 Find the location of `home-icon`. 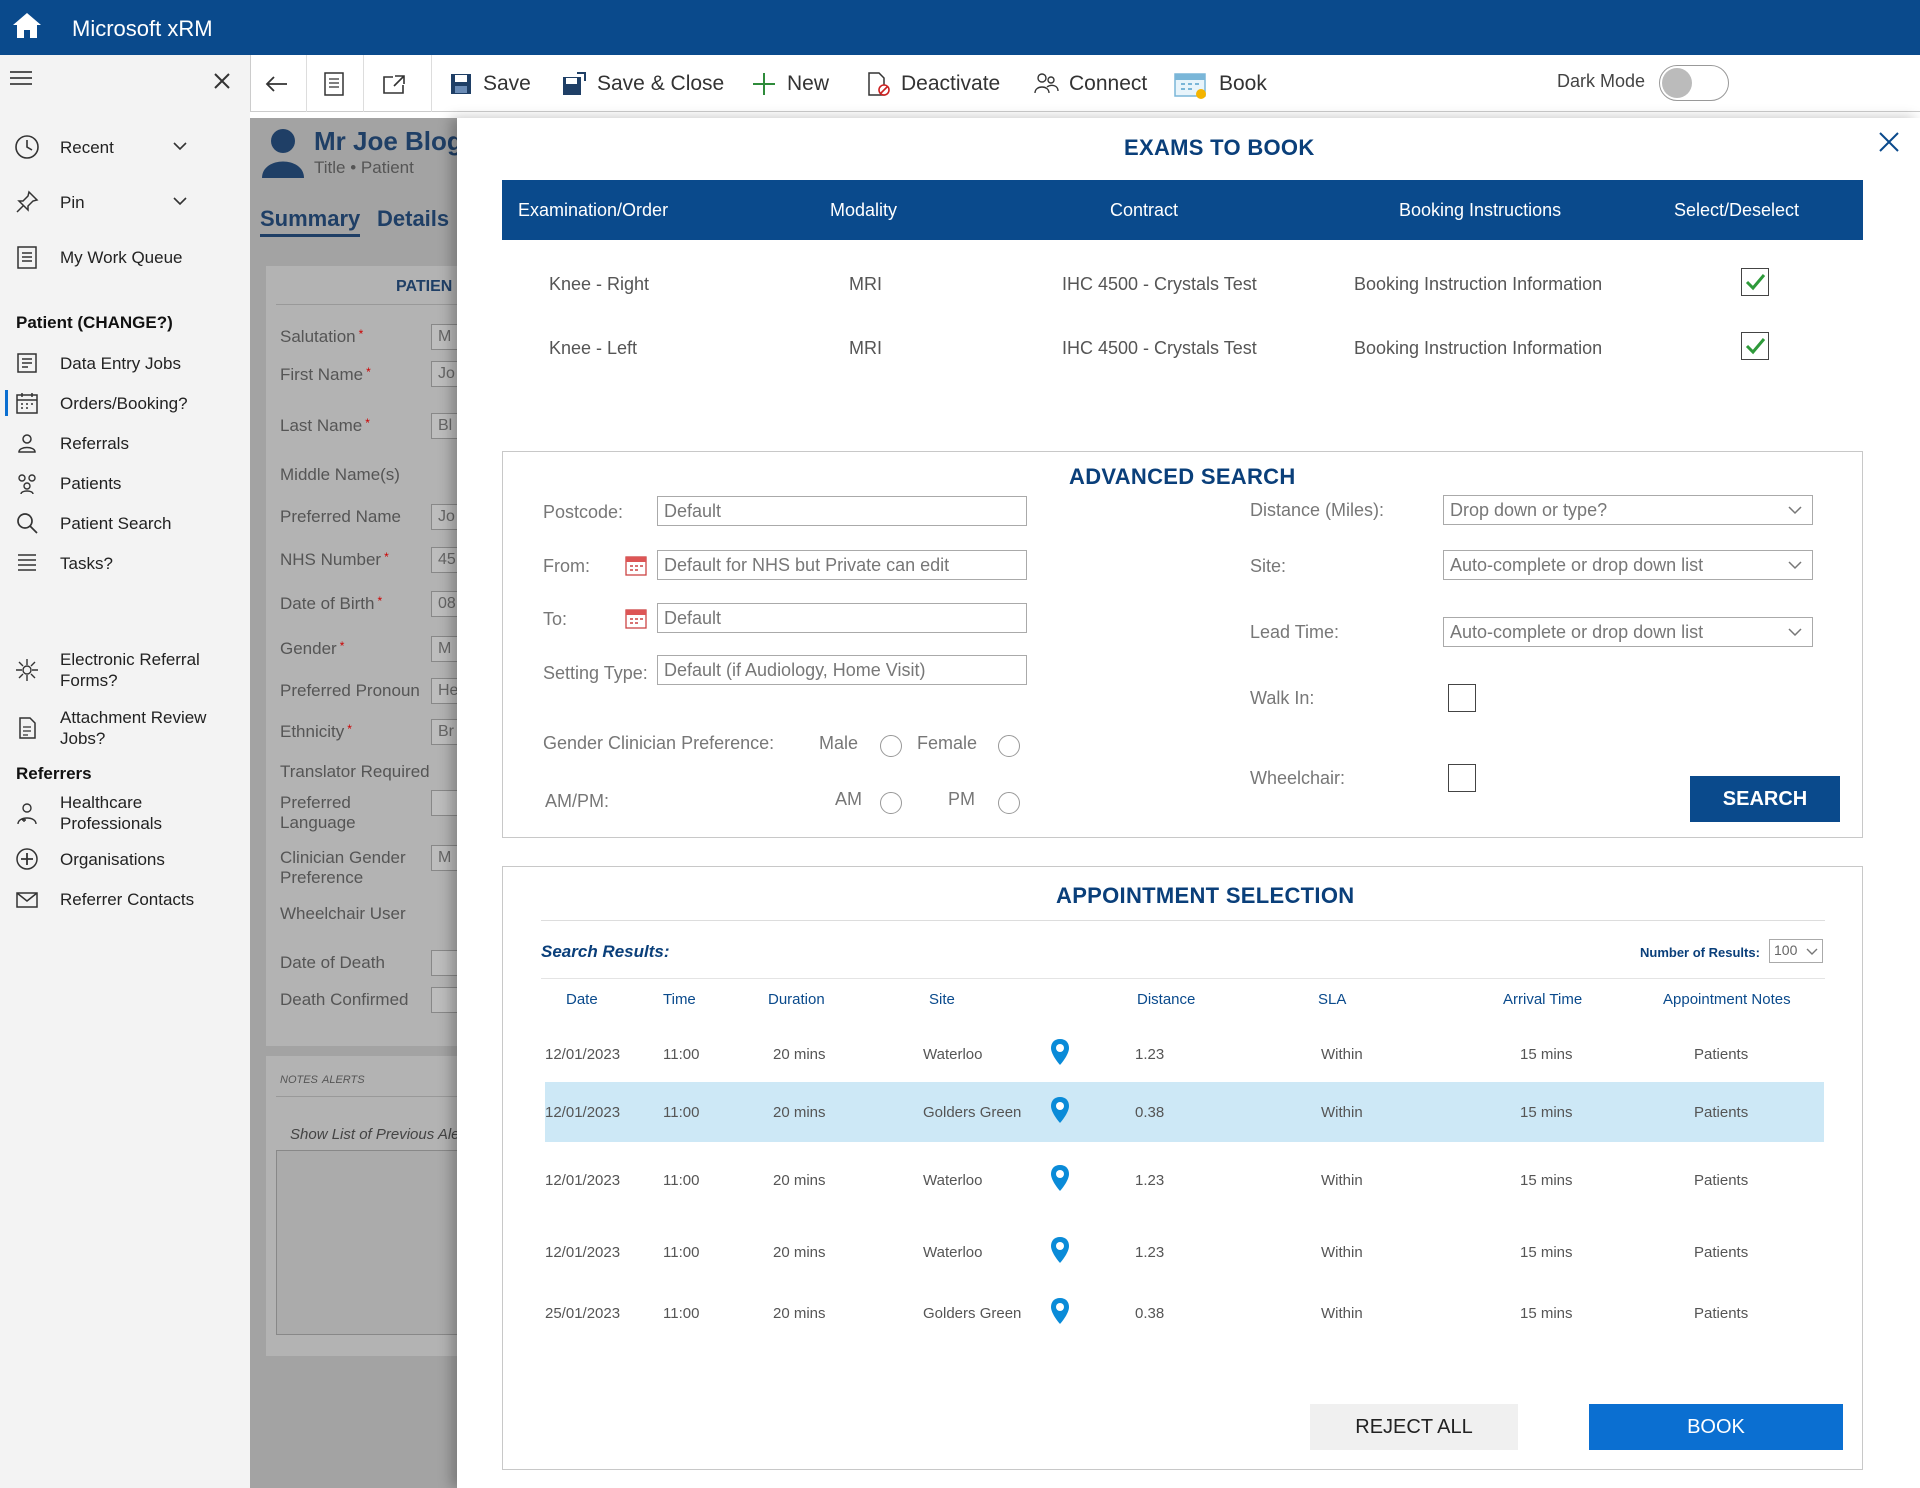

home-icon is located at coordinates (27, 26).